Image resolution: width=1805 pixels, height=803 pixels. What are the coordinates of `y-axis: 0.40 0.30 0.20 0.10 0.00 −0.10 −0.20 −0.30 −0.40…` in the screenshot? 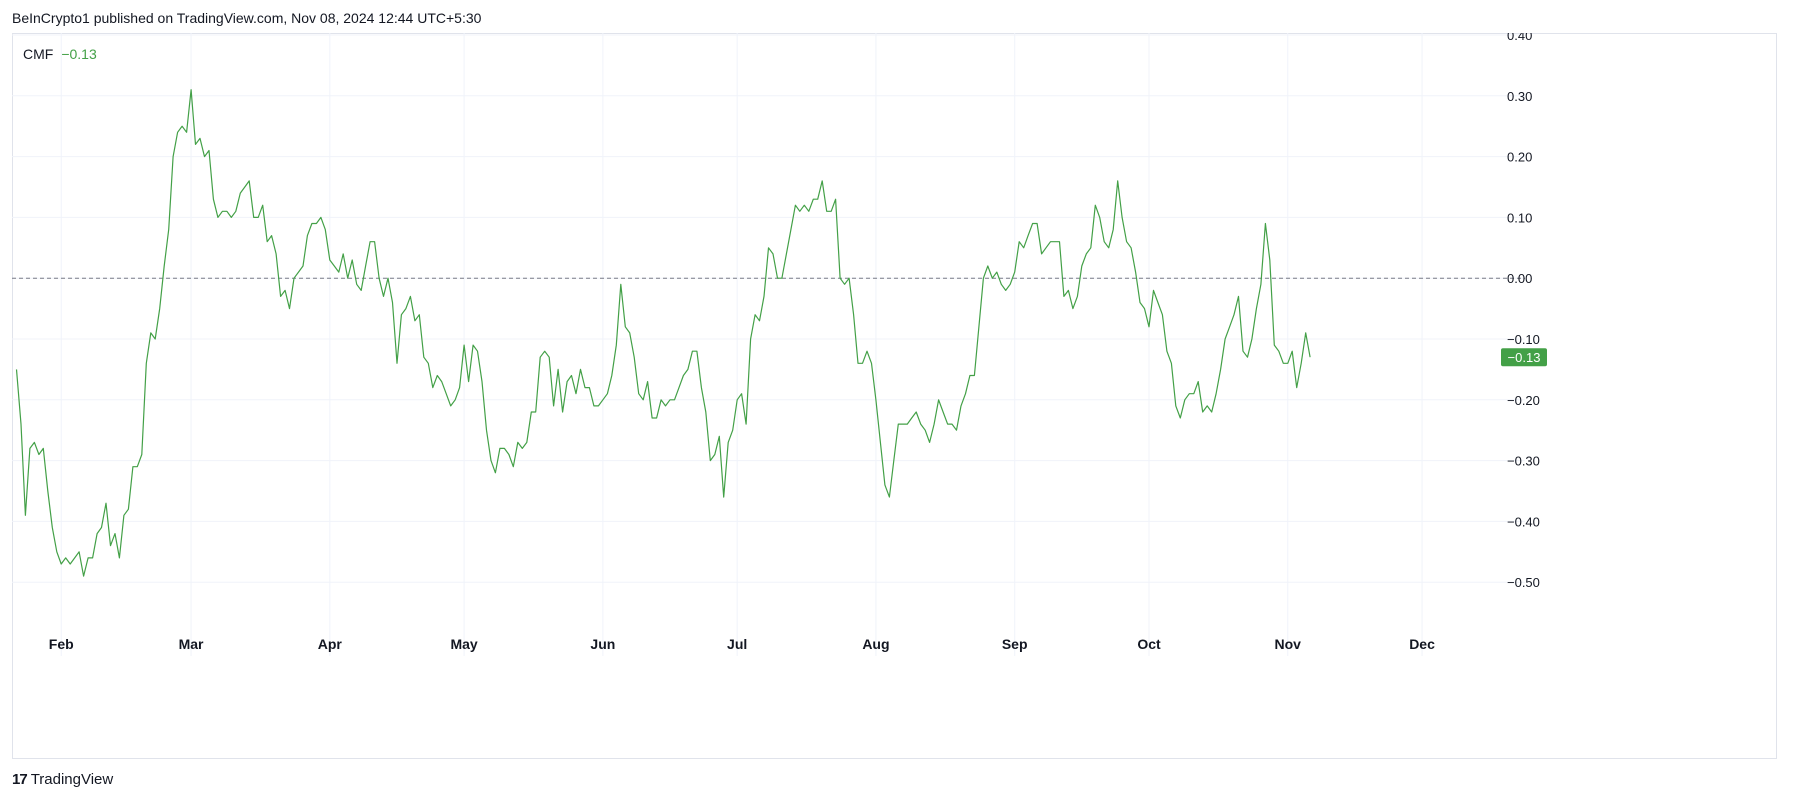 It's located at (1523, 311).